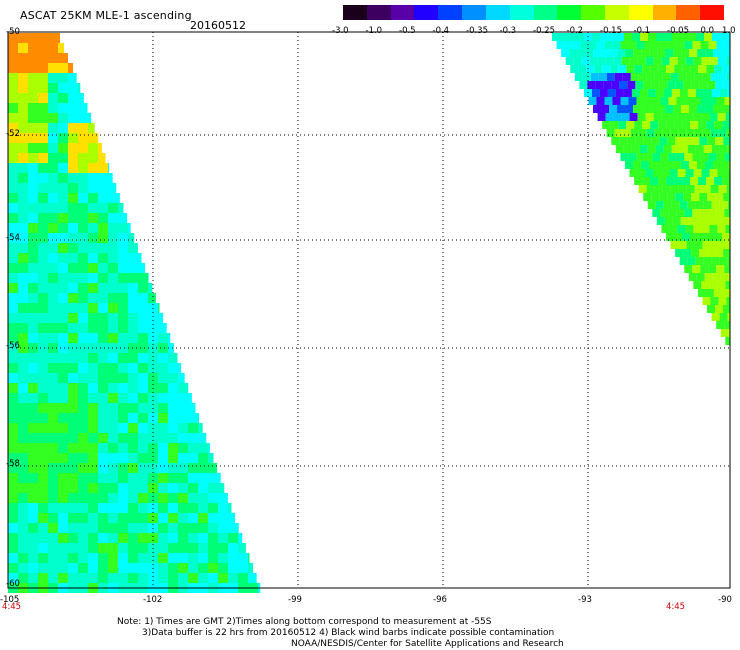 This screenshot has height=650, width=740. Describe the element at coordinates (585, 600) in the screenshot. I see `x-tick-label: -93` at that location.